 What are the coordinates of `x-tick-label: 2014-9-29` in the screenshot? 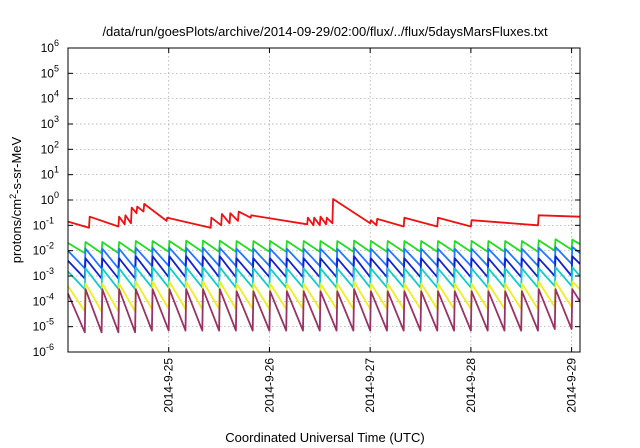 It's located at (572, 385).